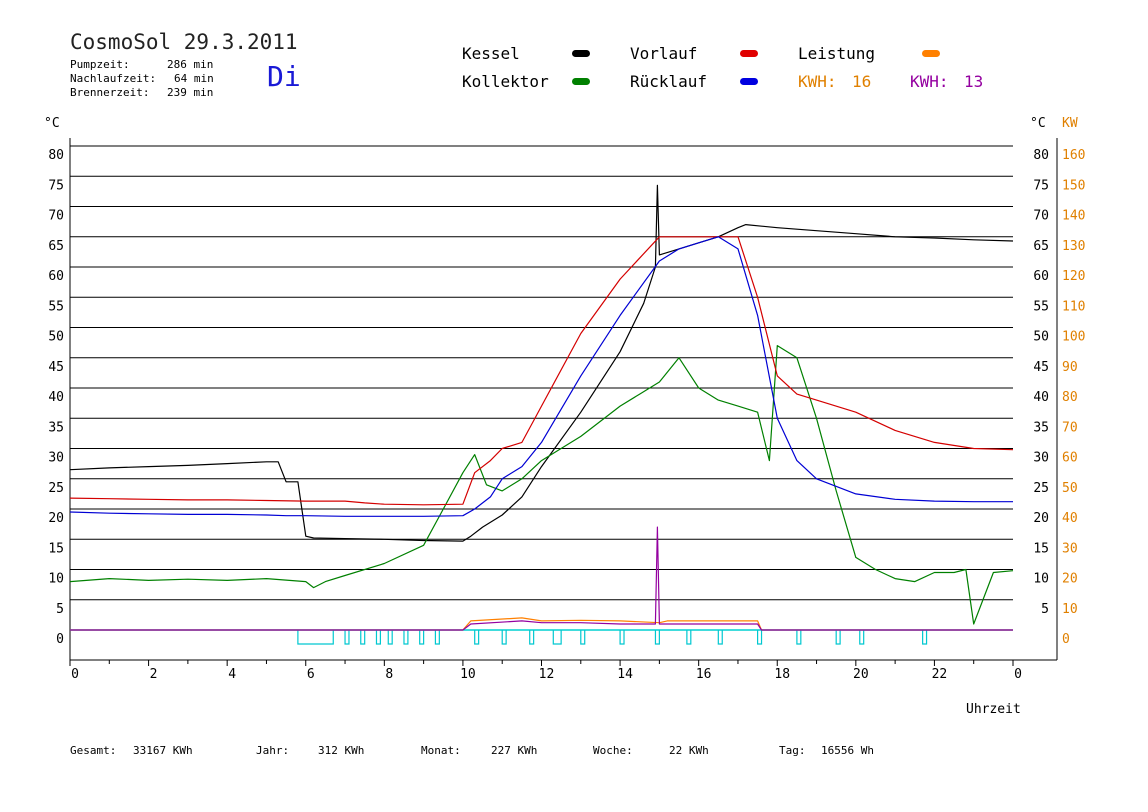  What do you see at coordinates (273, 750) in the screenshot?
I see `footer-jahr-label: Jahr:` at bounding box center [273, 750].